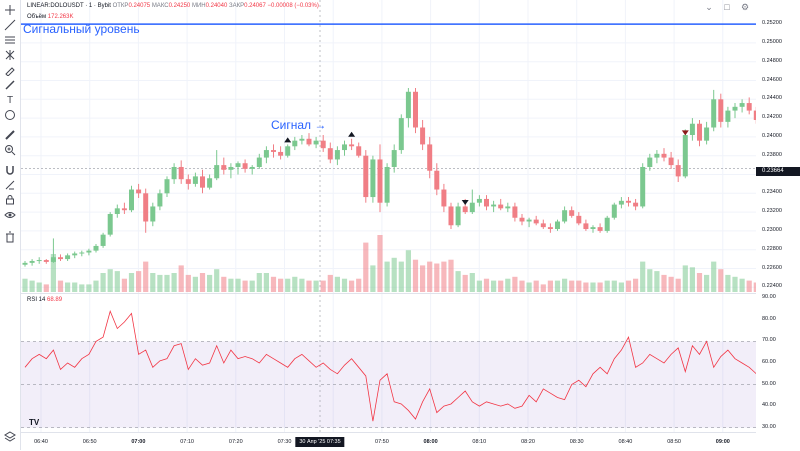  What do you see at coordinates (772, 60) in the screenshot?
I see `price-tick-label: 0.24800` at bounding box center [772, 60].